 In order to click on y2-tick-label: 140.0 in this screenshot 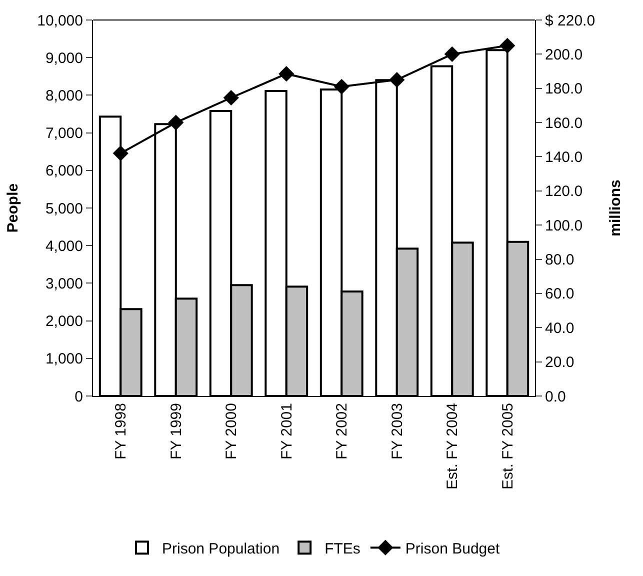, I will do `click(564, 157)`.